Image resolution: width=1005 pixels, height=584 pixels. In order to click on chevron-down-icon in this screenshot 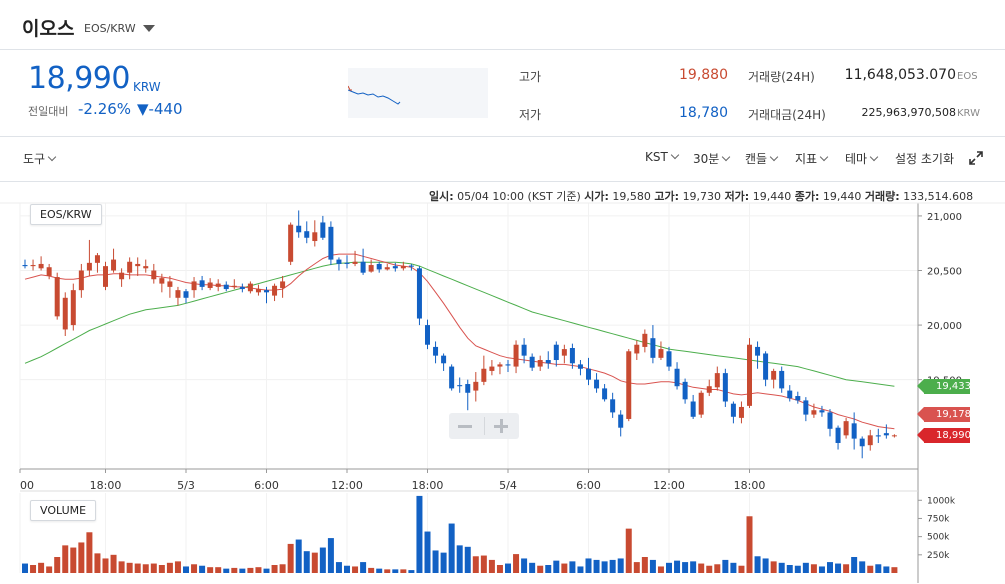, I will do `click(824, 157)`.